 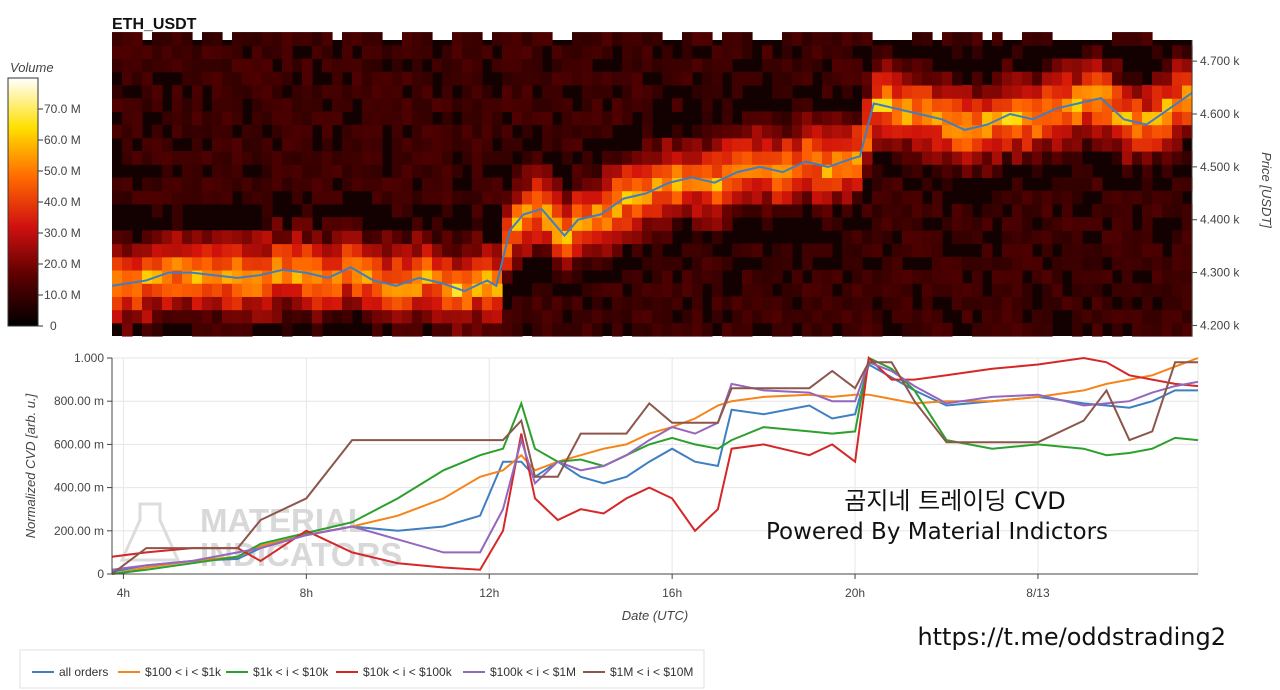 I want to click on telegram-url: https://t.me/oddstrading2, so click(x=1071, y=637).